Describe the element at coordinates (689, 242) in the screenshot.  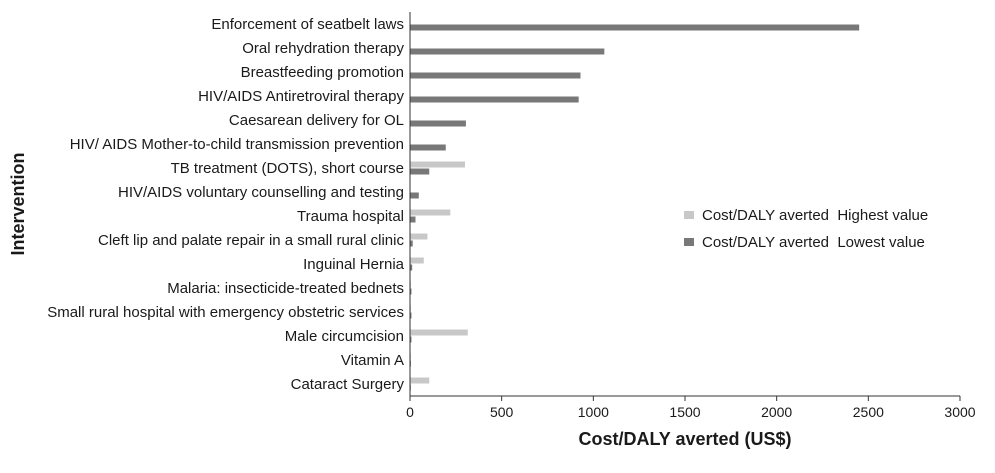
I see `legend-swatch-lowest` at that location.